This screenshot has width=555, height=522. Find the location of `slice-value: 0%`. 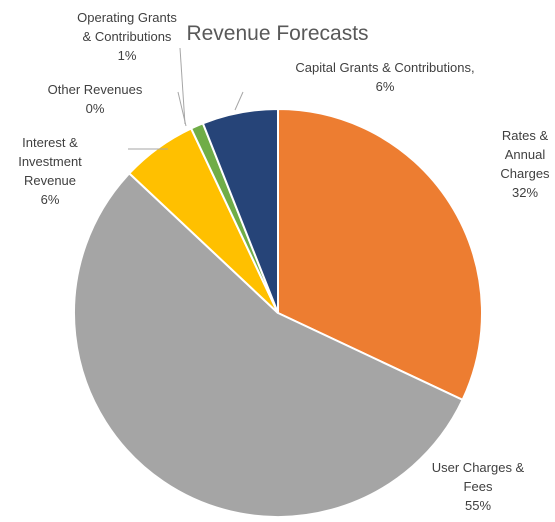

slice-value: 0% is located at coordinates (95, 108).